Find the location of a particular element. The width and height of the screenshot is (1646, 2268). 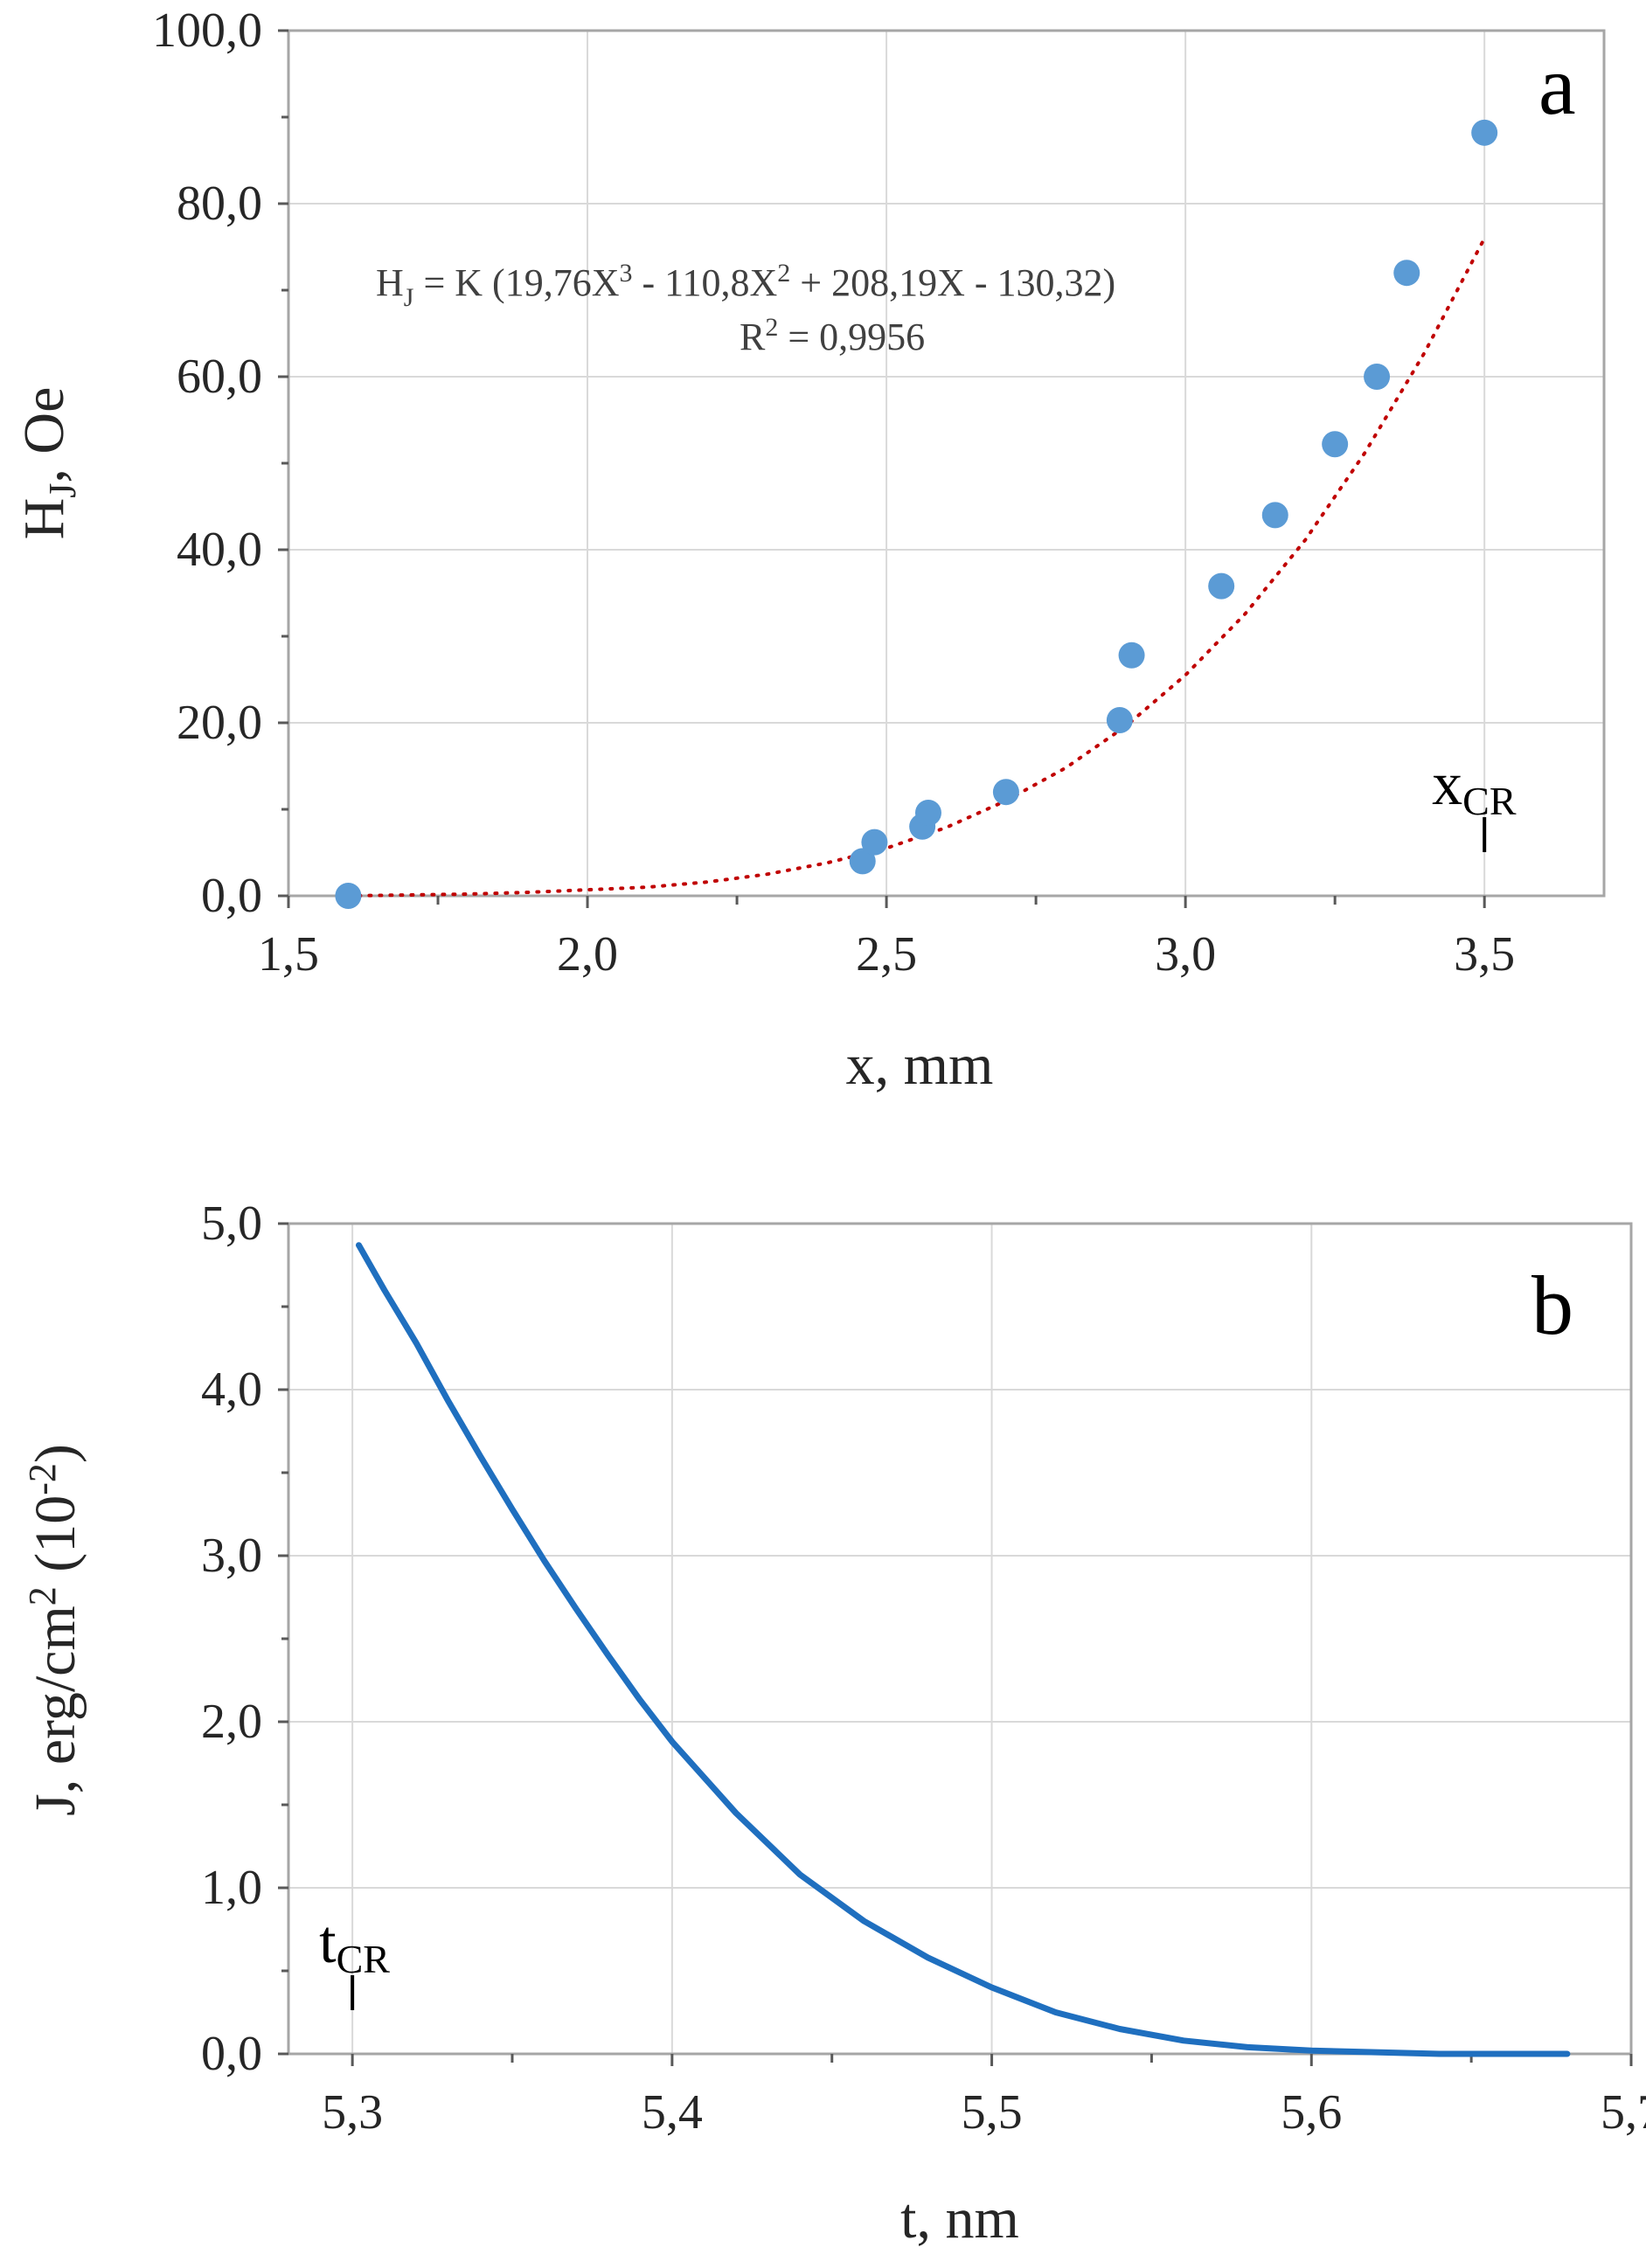

chart-a-y-tick-label: 60,0 is located at coordinates (219, 377).